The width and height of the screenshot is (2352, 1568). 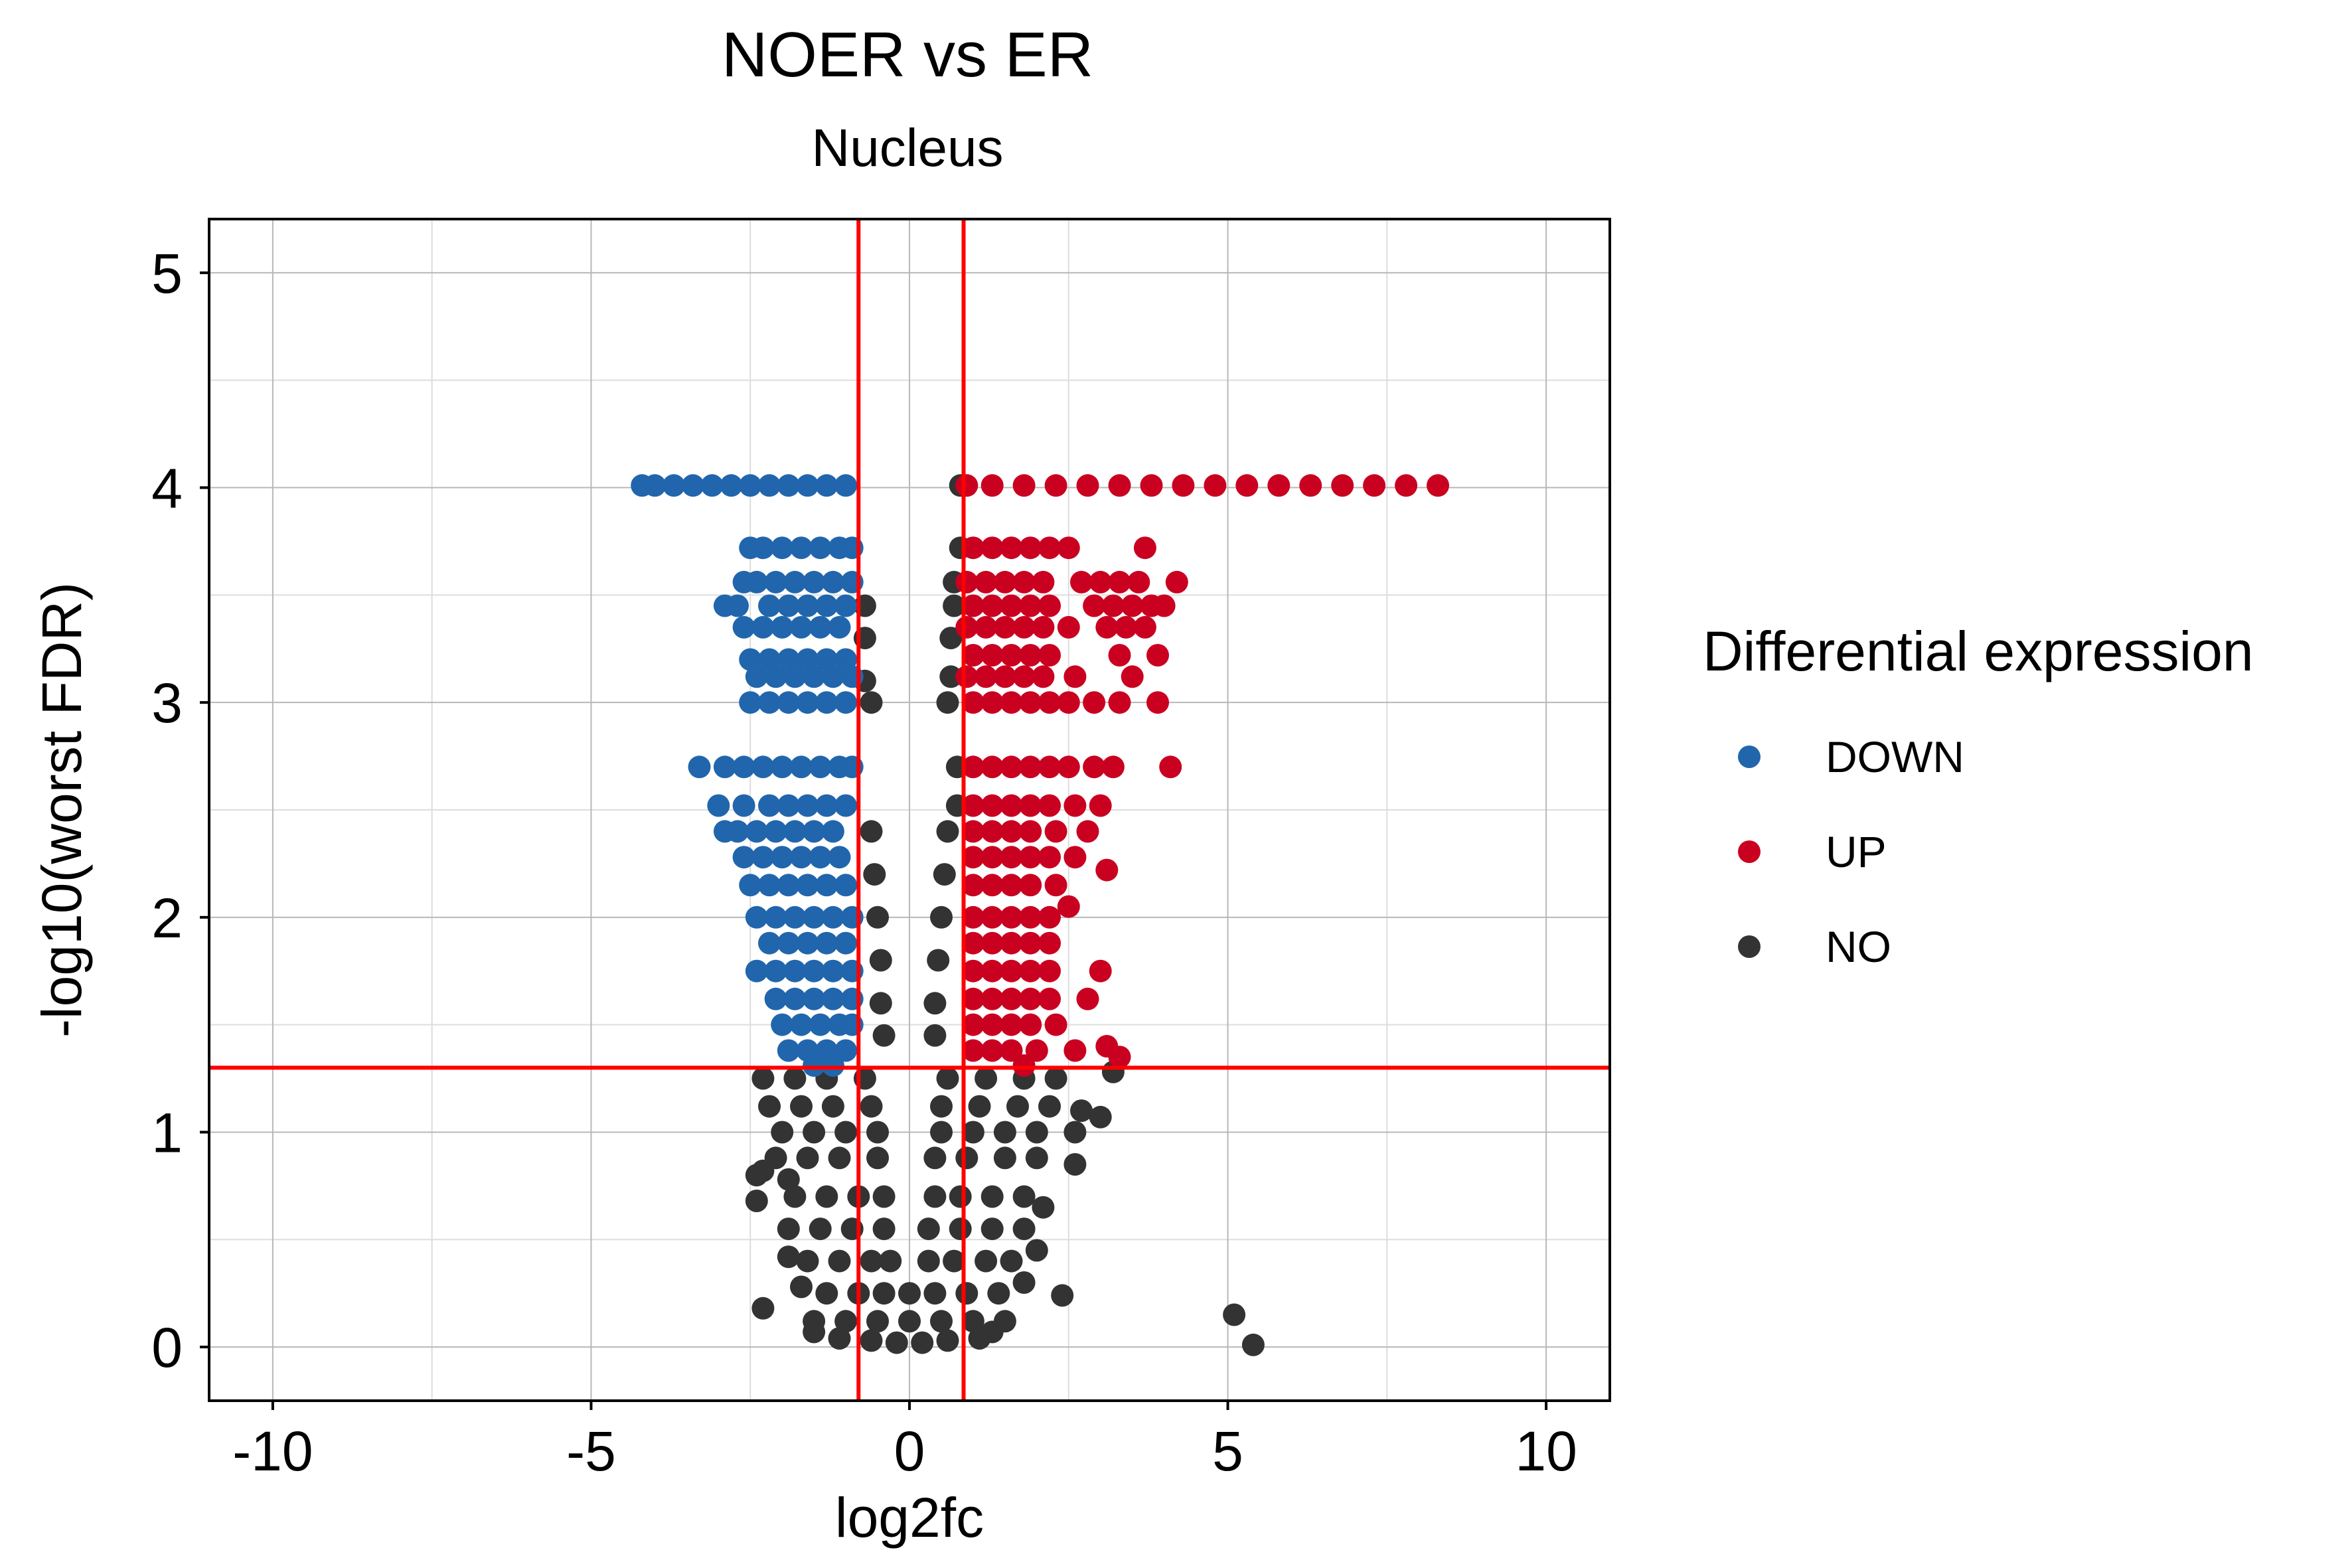 I want to click on x-tick-label: 5, so click(x=1227, y=1451).